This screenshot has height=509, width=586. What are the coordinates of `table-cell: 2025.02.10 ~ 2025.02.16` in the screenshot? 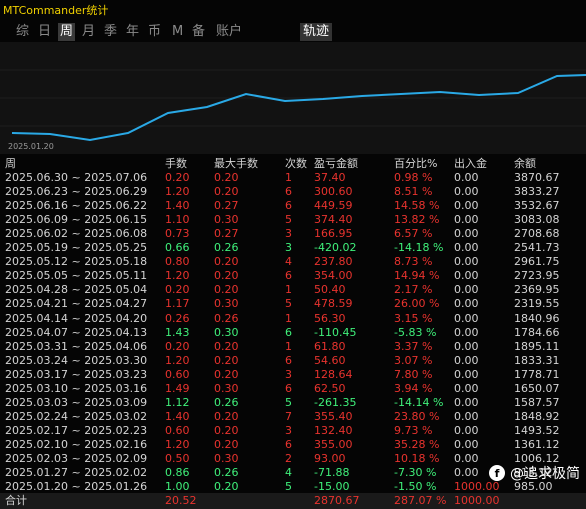 It's located at (76, 444).